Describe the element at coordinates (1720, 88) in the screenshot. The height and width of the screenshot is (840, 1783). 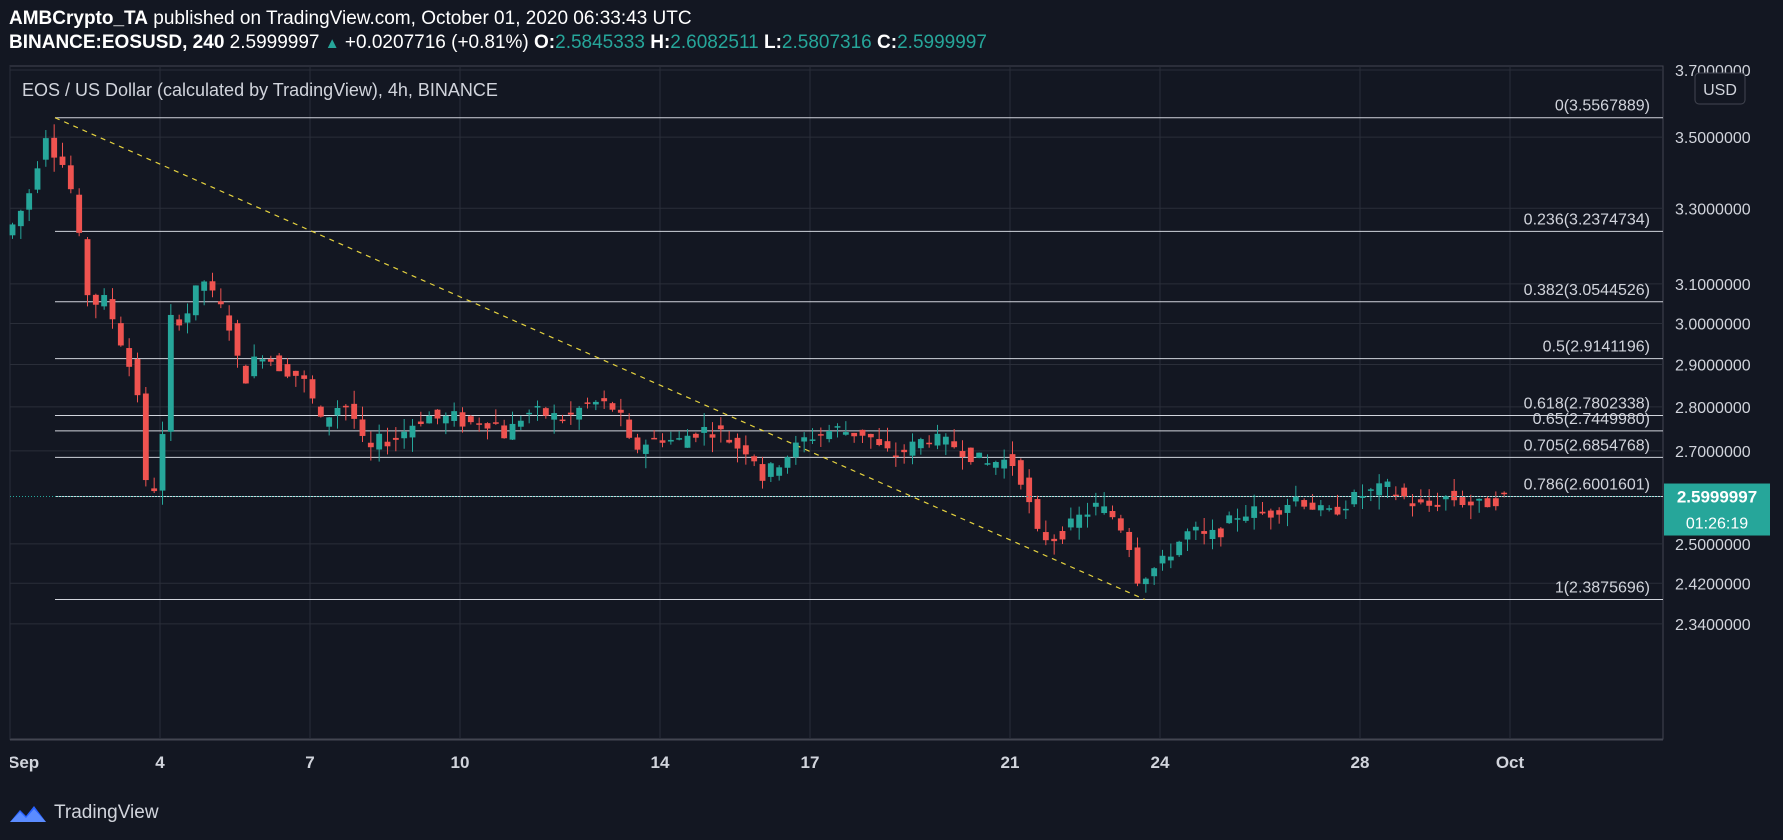
I see `currency-button: USD` at that location.